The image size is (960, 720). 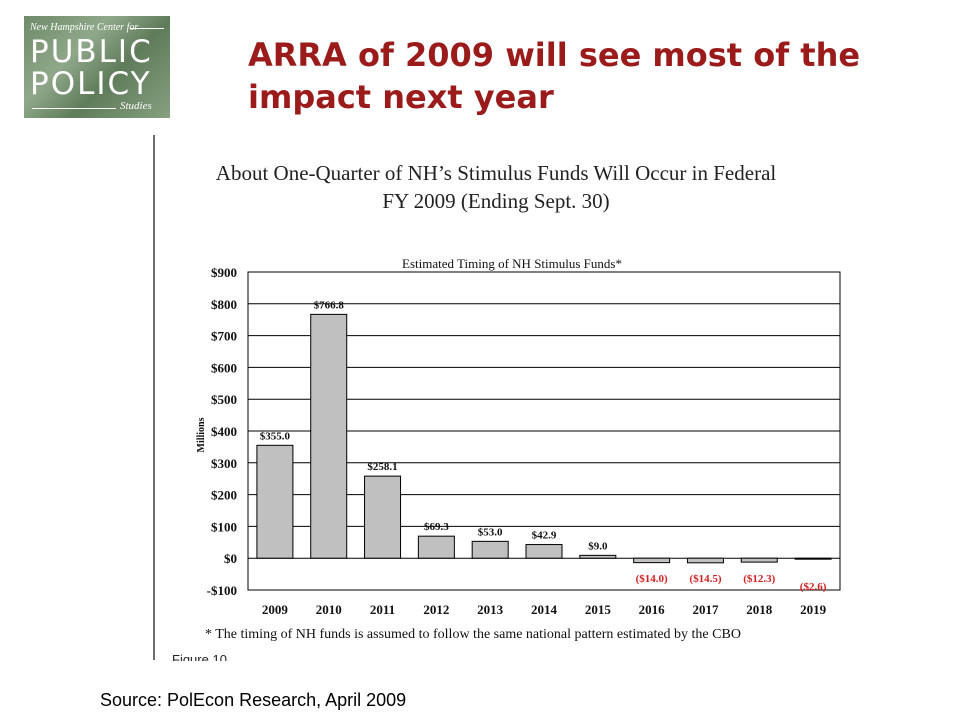 What do you see at coordinates (154, 397) in the screenshot?
I see `divider-line` at bounding box center [154, 397].